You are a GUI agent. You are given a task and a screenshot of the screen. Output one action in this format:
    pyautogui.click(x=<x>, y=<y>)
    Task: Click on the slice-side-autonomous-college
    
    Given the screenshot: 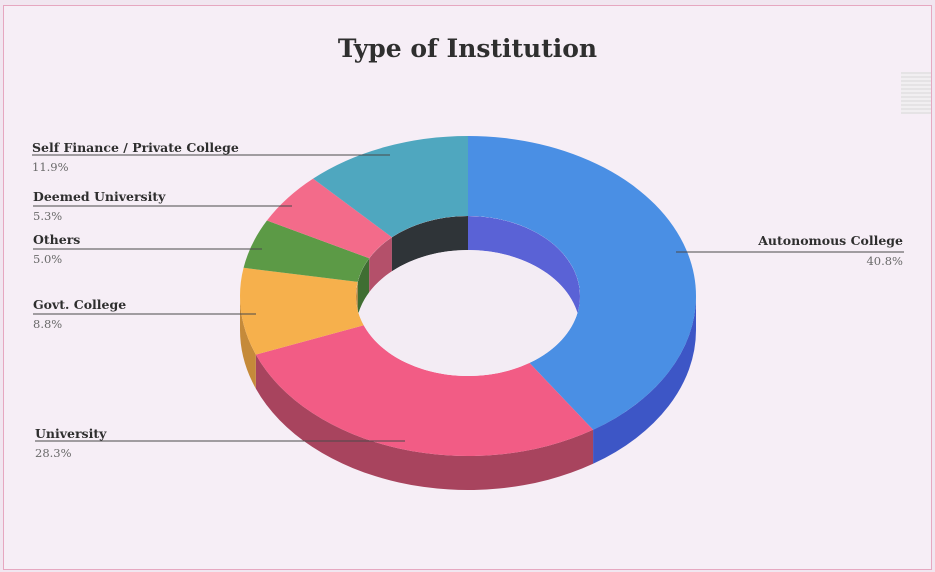 What is the action you would take?
    pyautogui.click(x=644, y=380)
    